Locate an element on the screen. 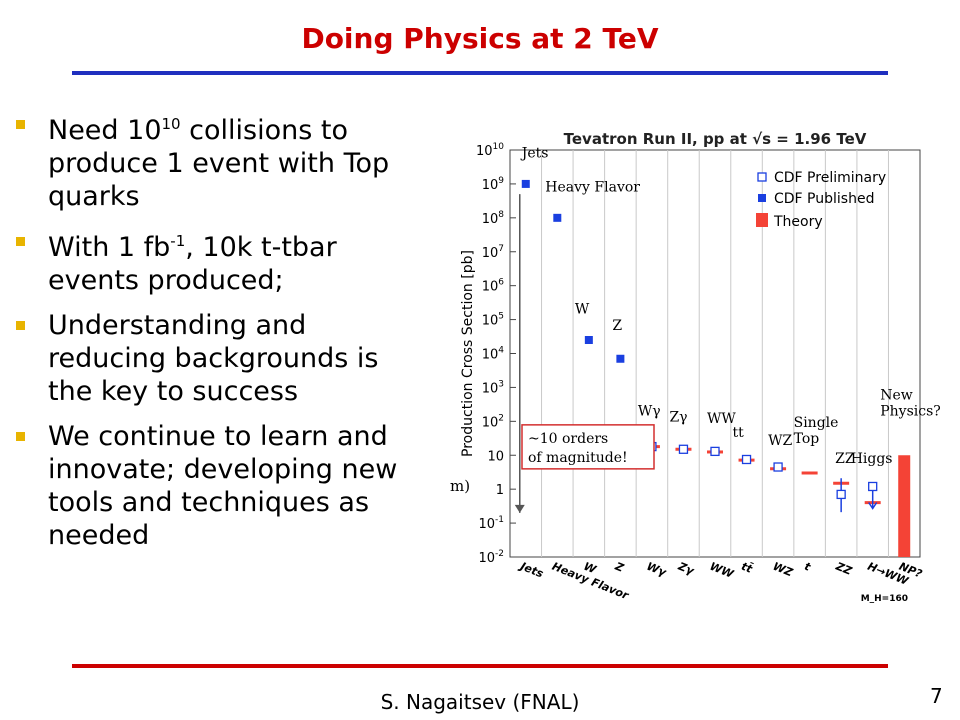 Image resolution: width=960 pixels, height=720 pixels. magnitude-arrowhead is located at coordinates (519, 508).